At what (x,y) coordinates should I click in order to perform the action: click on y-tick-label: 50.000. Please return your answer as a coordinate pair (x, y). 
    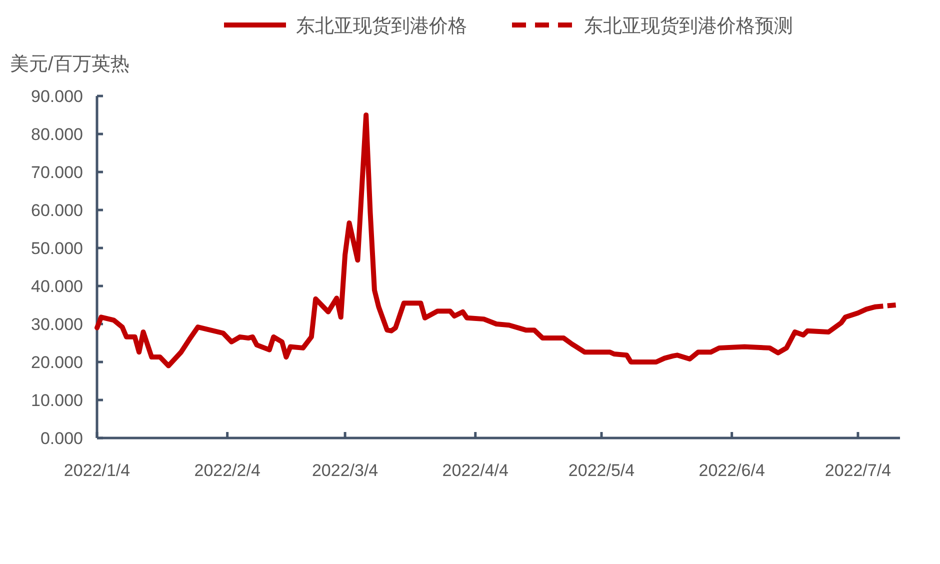
    Looking at the image, I should click on (57, 248).